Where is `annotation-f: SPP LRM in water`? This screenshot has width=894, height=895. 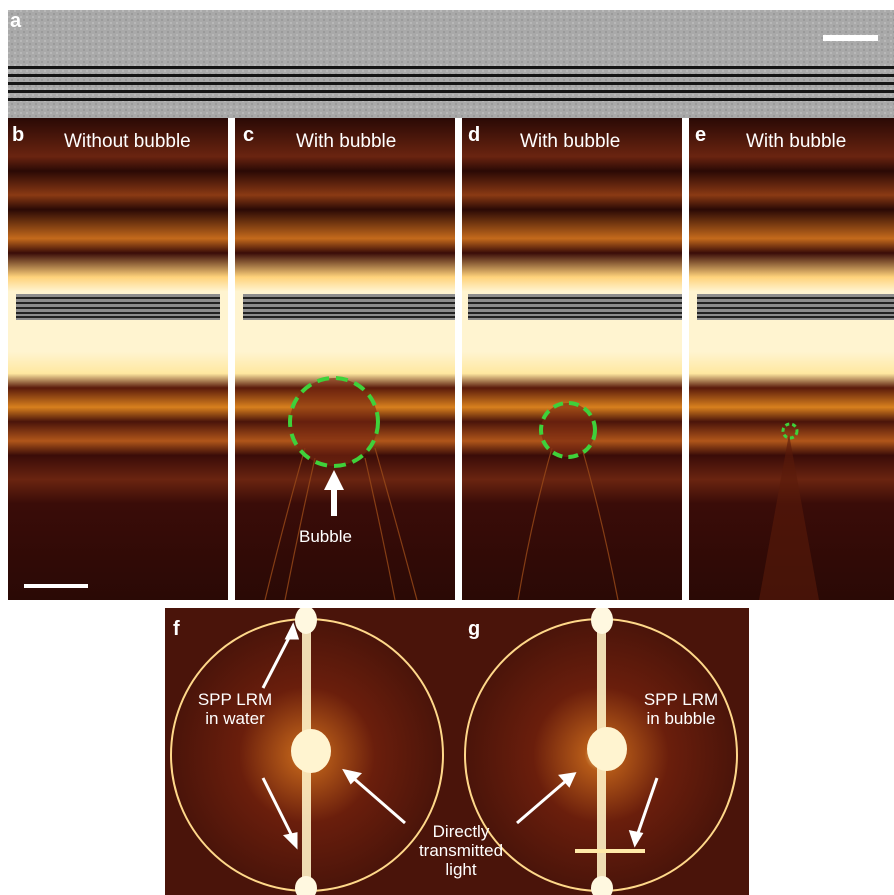 annotation-f: SPP LRM in water is located at coordinates (235, 709).